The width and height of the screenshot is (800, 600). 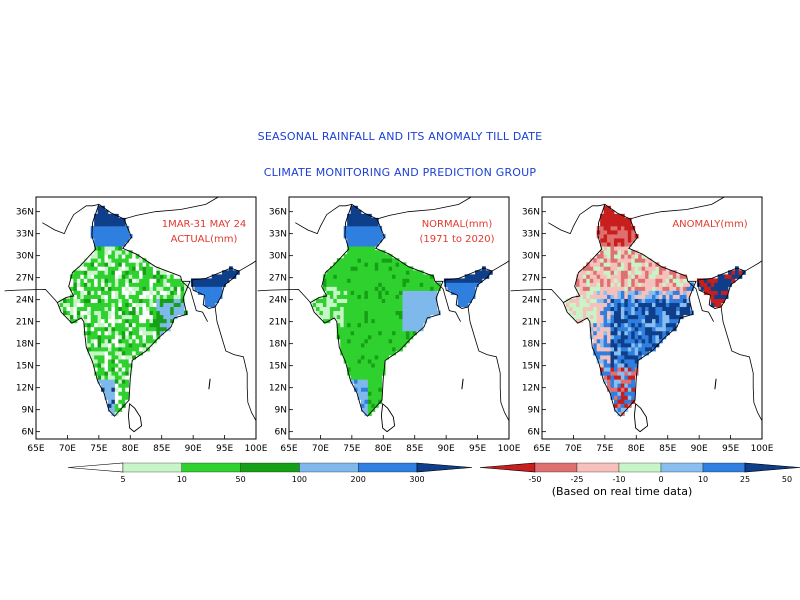 What do you see at coordinates (278, 257) in the screenshot?
I see `lat-tick-label: 30N` at bounding box center [278, 257].